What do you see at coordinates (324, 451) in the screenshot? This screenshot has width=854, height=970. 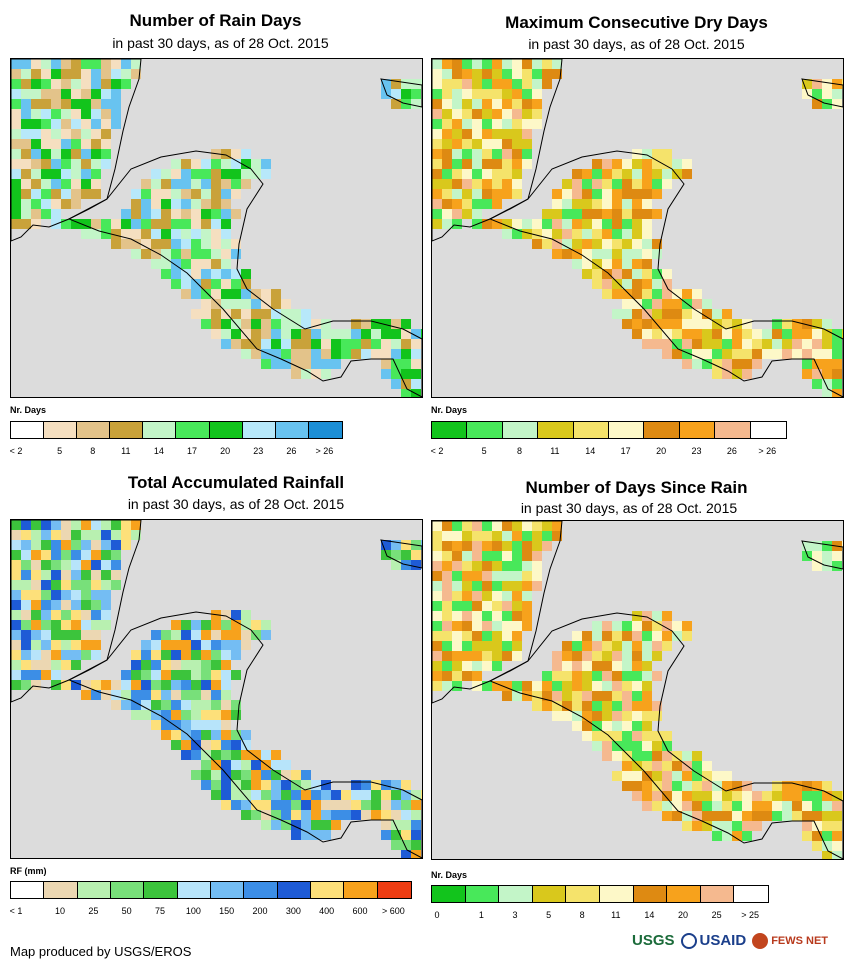 I see `legend-label: > 26` at bounding box center [324, 451].